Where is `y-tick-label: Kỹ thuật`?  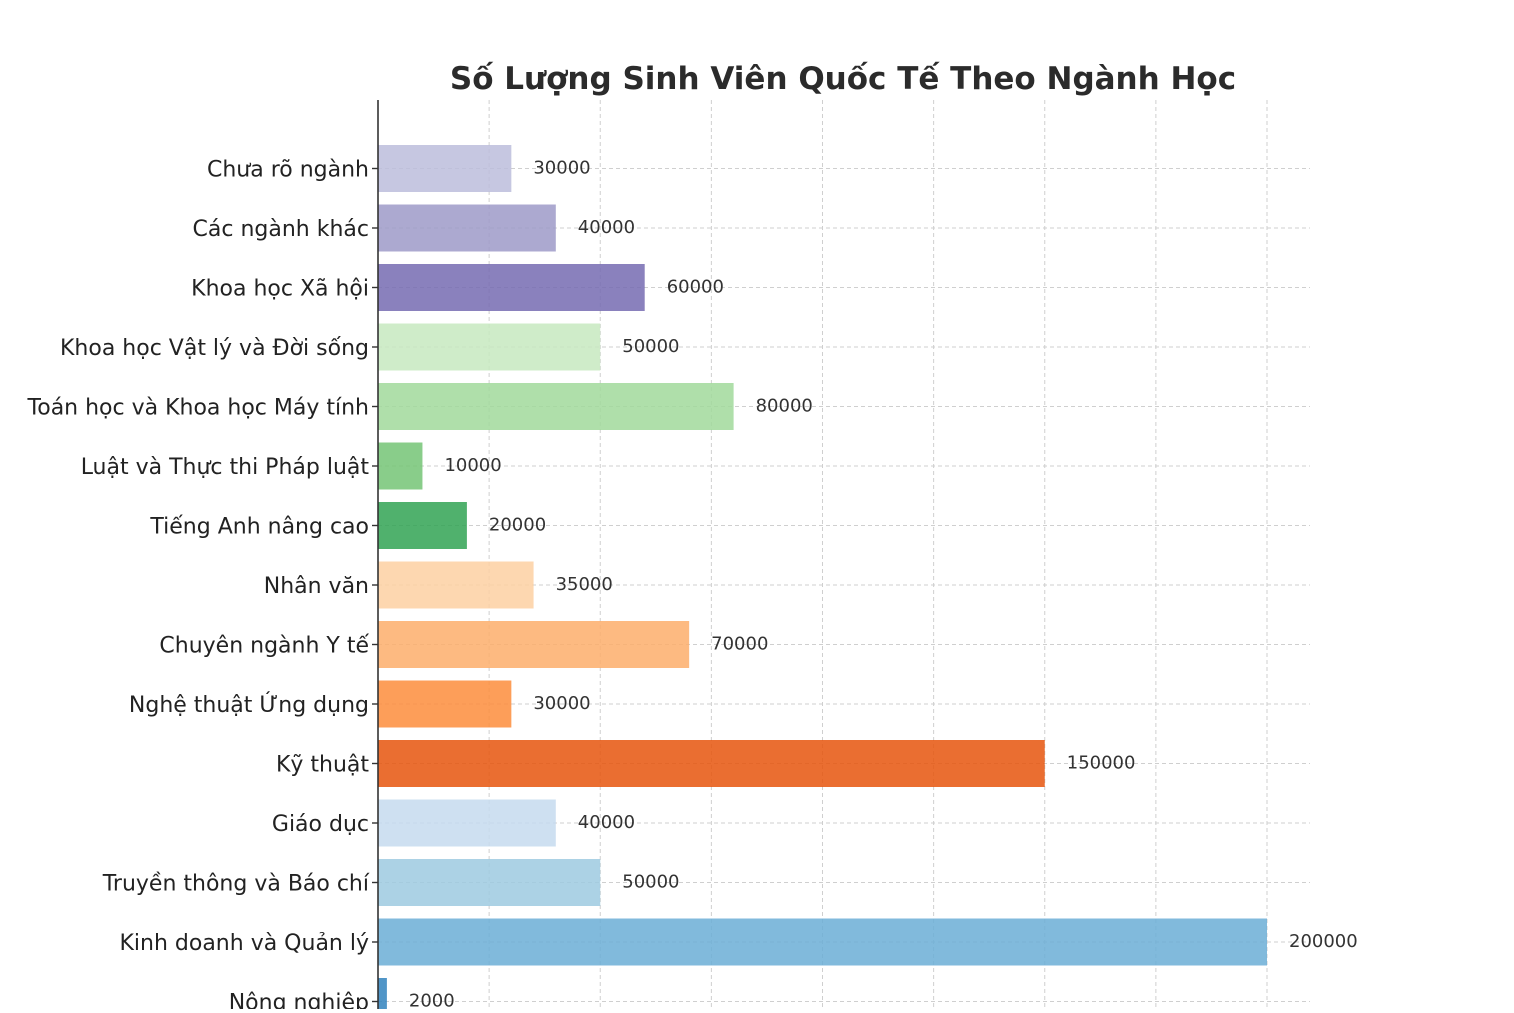
y-tick-label: Kỹ thuật is located at coordinates (322, 765).